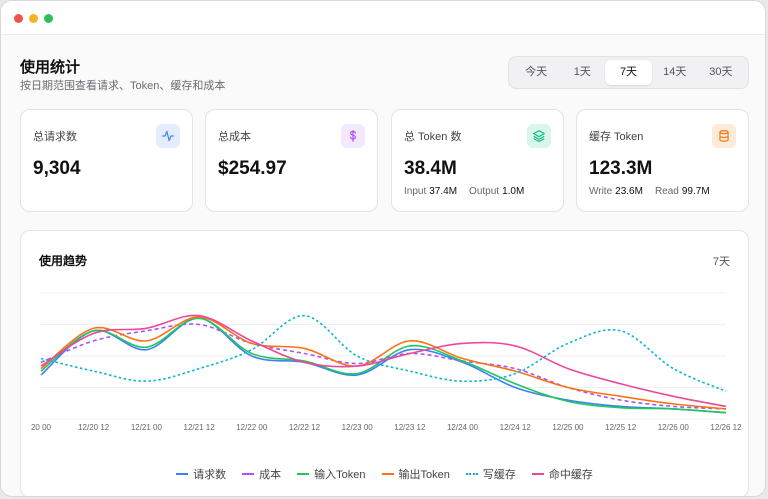  What do you see at coordinates (616, 137) in the screenshot?
I see `stat-label: 缓存 Token` at bounding box center [616, 137].